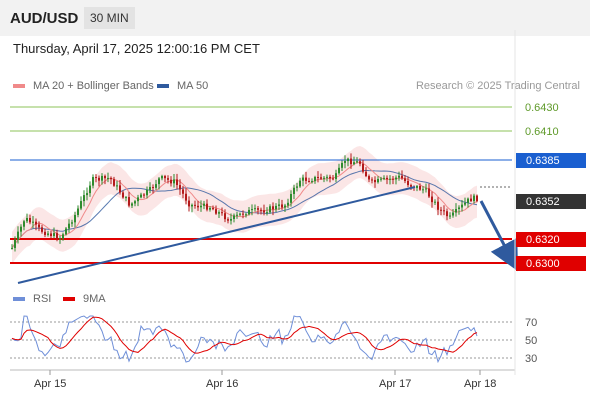 The height and width of the screenshot is (400, 590). I want to click on chart-header: AUD/USD 30 MIN, so click(295, 18).